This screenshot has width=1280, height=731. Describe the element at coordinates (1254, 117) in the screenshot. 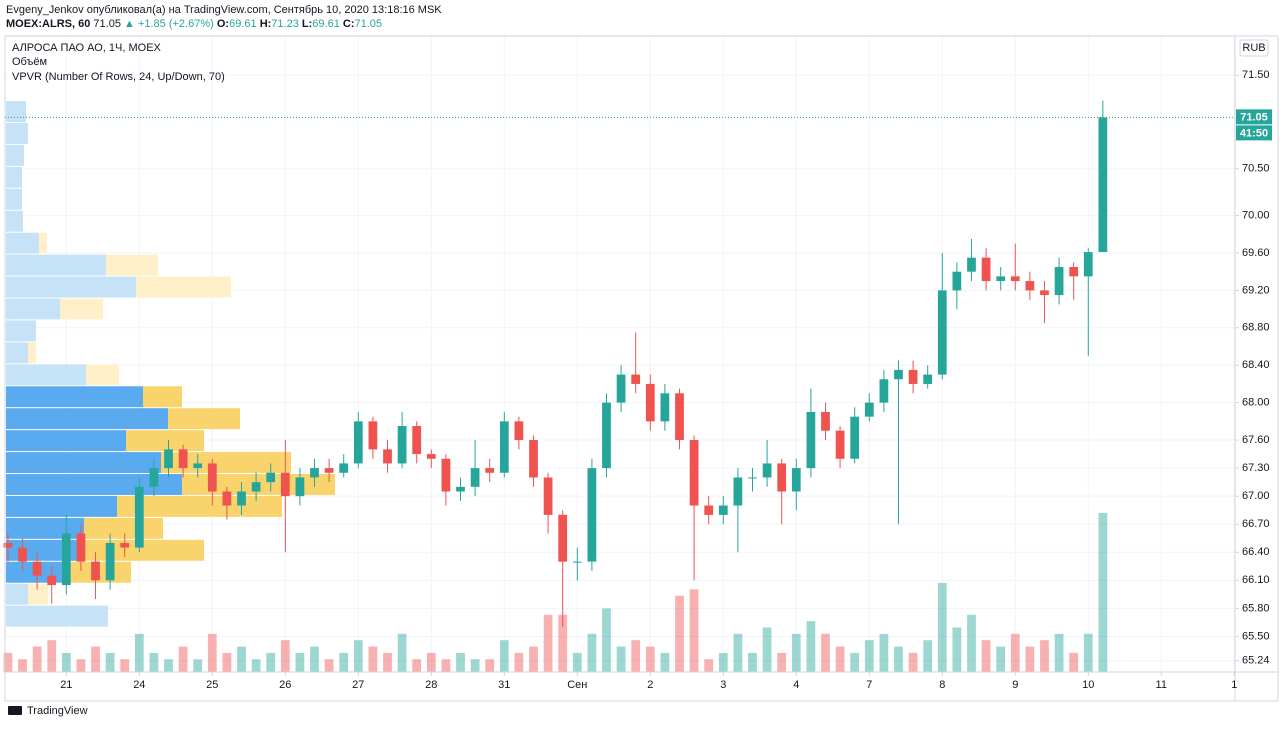

I see `price-label: 71.05` at that location.